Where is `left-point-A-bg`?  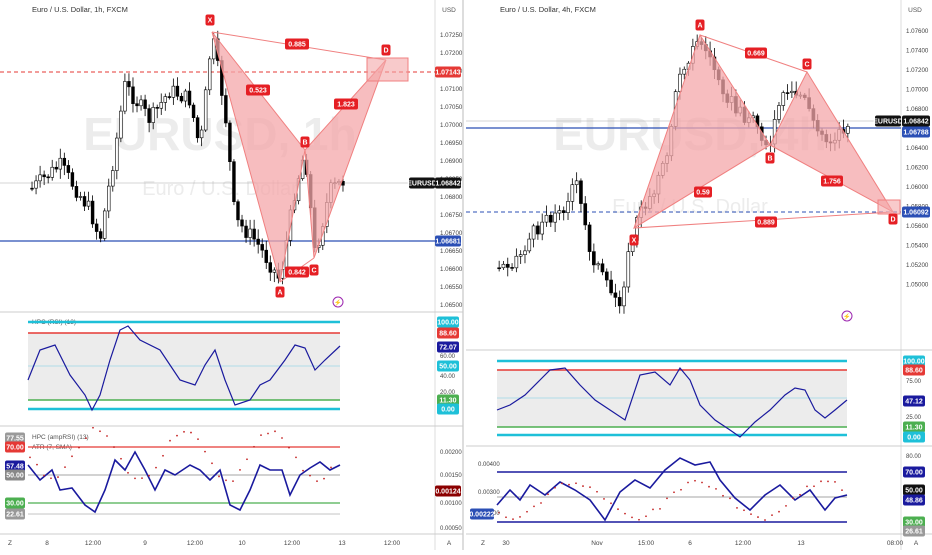
left-point-A-bg is located at coordinates (280, 292).